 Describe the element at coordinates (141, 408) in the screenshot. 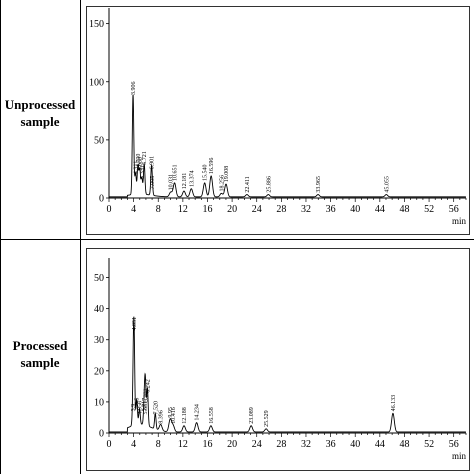

I see `peak-label: 4.956` at that location.